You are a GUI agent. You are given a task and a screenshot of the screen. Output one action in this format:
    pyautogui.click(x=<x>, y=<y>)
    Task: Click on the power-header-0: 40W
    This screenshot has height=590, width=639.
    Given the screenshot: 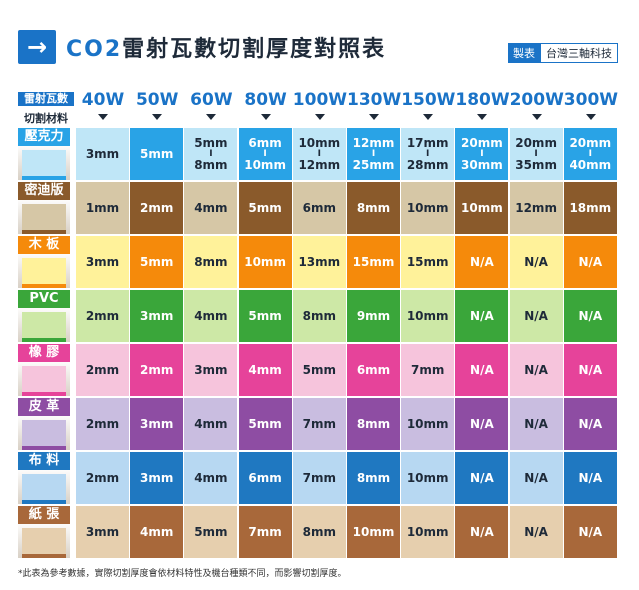 What is the action you would take?
    pyautogui.click(x=103, y=111)
    